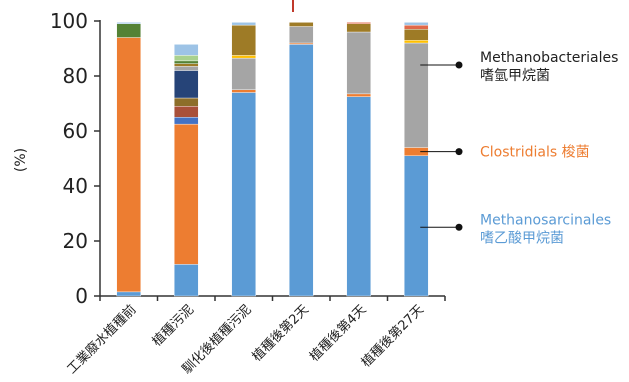  I want to click on y-tick-label: 0, so click(81, 296).